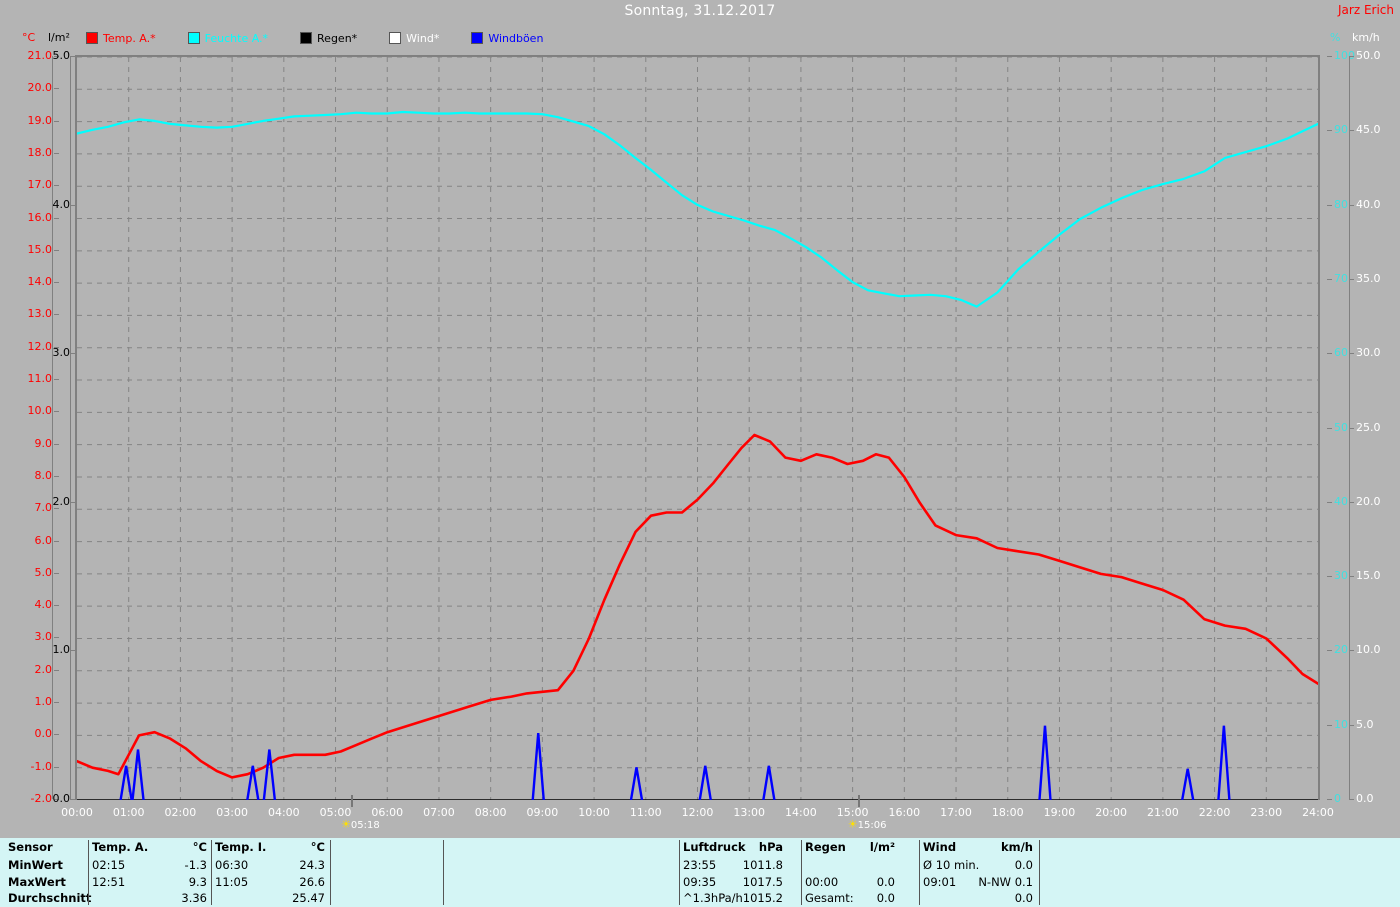 Image resolution: width=1400 pixels, height=907 pixels. Describe the element at coordinates (109, 865) in the screenshot. I see `table-temp-aussen-min_left: 02:15` at that location.